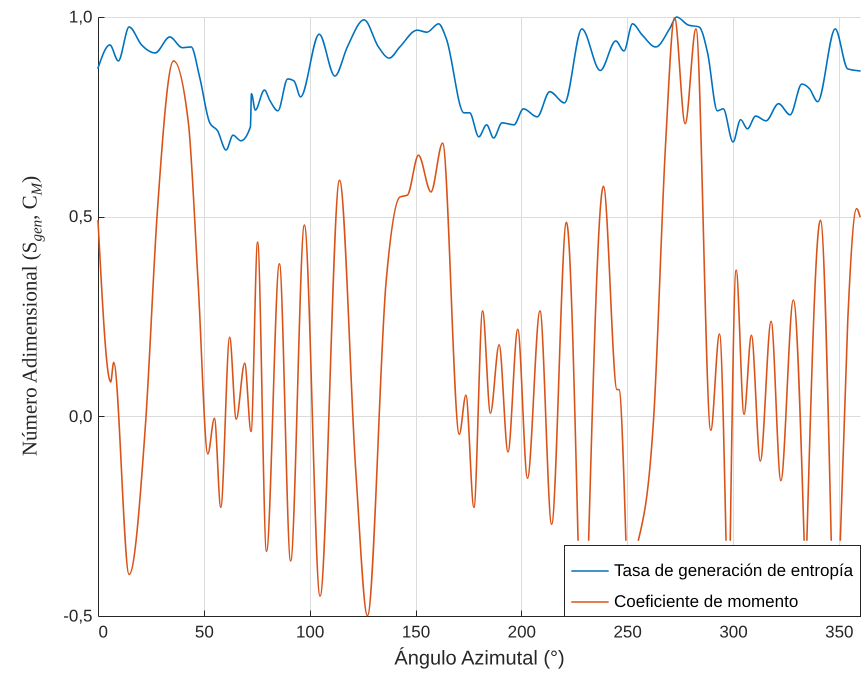 This screenshot has height=694, width=861. What do you see at coordinates (734, 570) in the screenshot?
I see `legend-label: Tasa de generación de entropía` at bounding box center [734, 570].